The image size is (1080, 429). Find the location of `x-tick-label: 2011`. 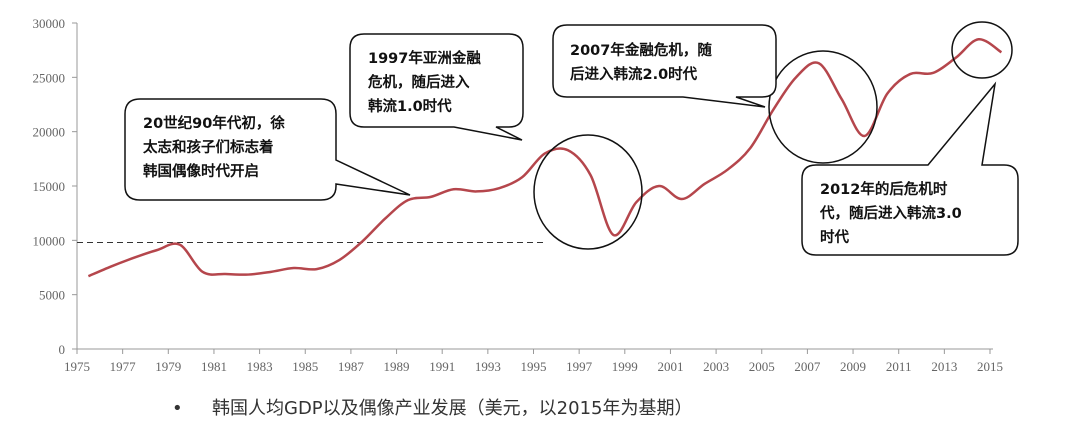

x-tick-label: 2011 is located at coordinates (899, 366).